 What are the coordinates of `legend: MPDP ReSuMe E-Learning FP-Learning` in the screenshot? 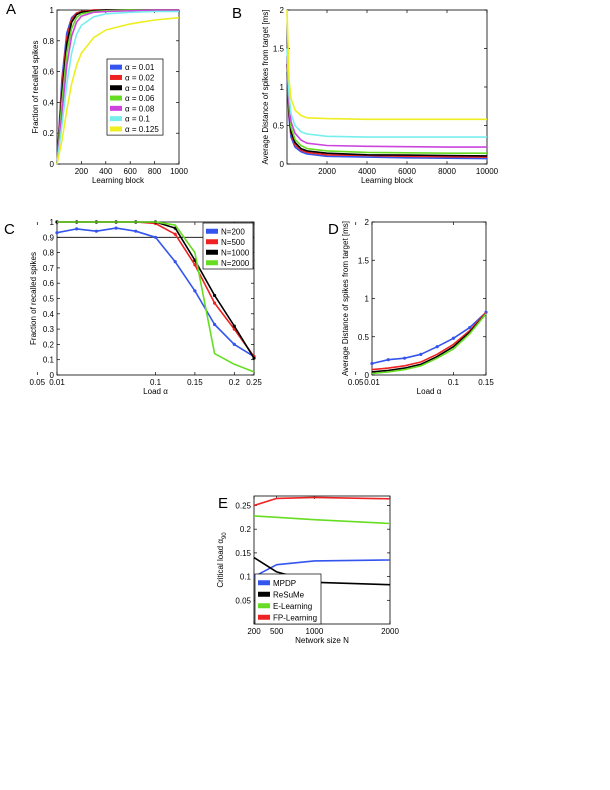 It's located at (288, 599).